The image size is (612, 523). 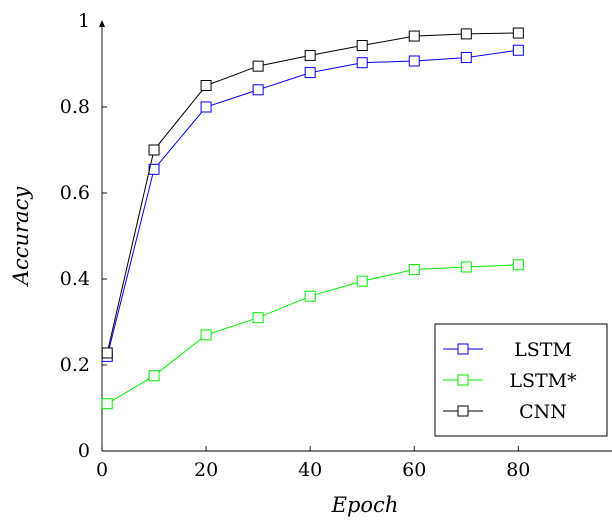 I want to click on legend-label: CNN, so click(x=543, y=412).